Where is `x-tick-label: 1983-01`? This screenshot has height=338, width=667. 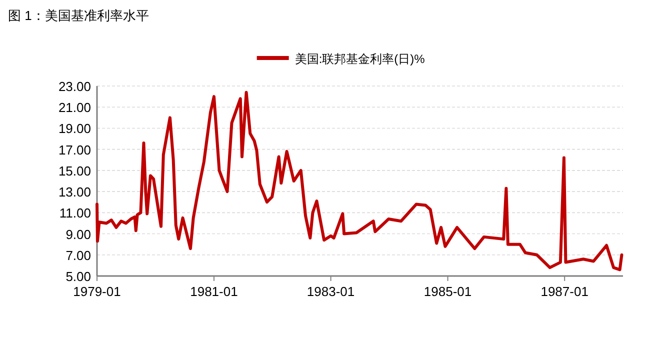
x-tick-label: 1983-01 is located at coordinates (330, 291).